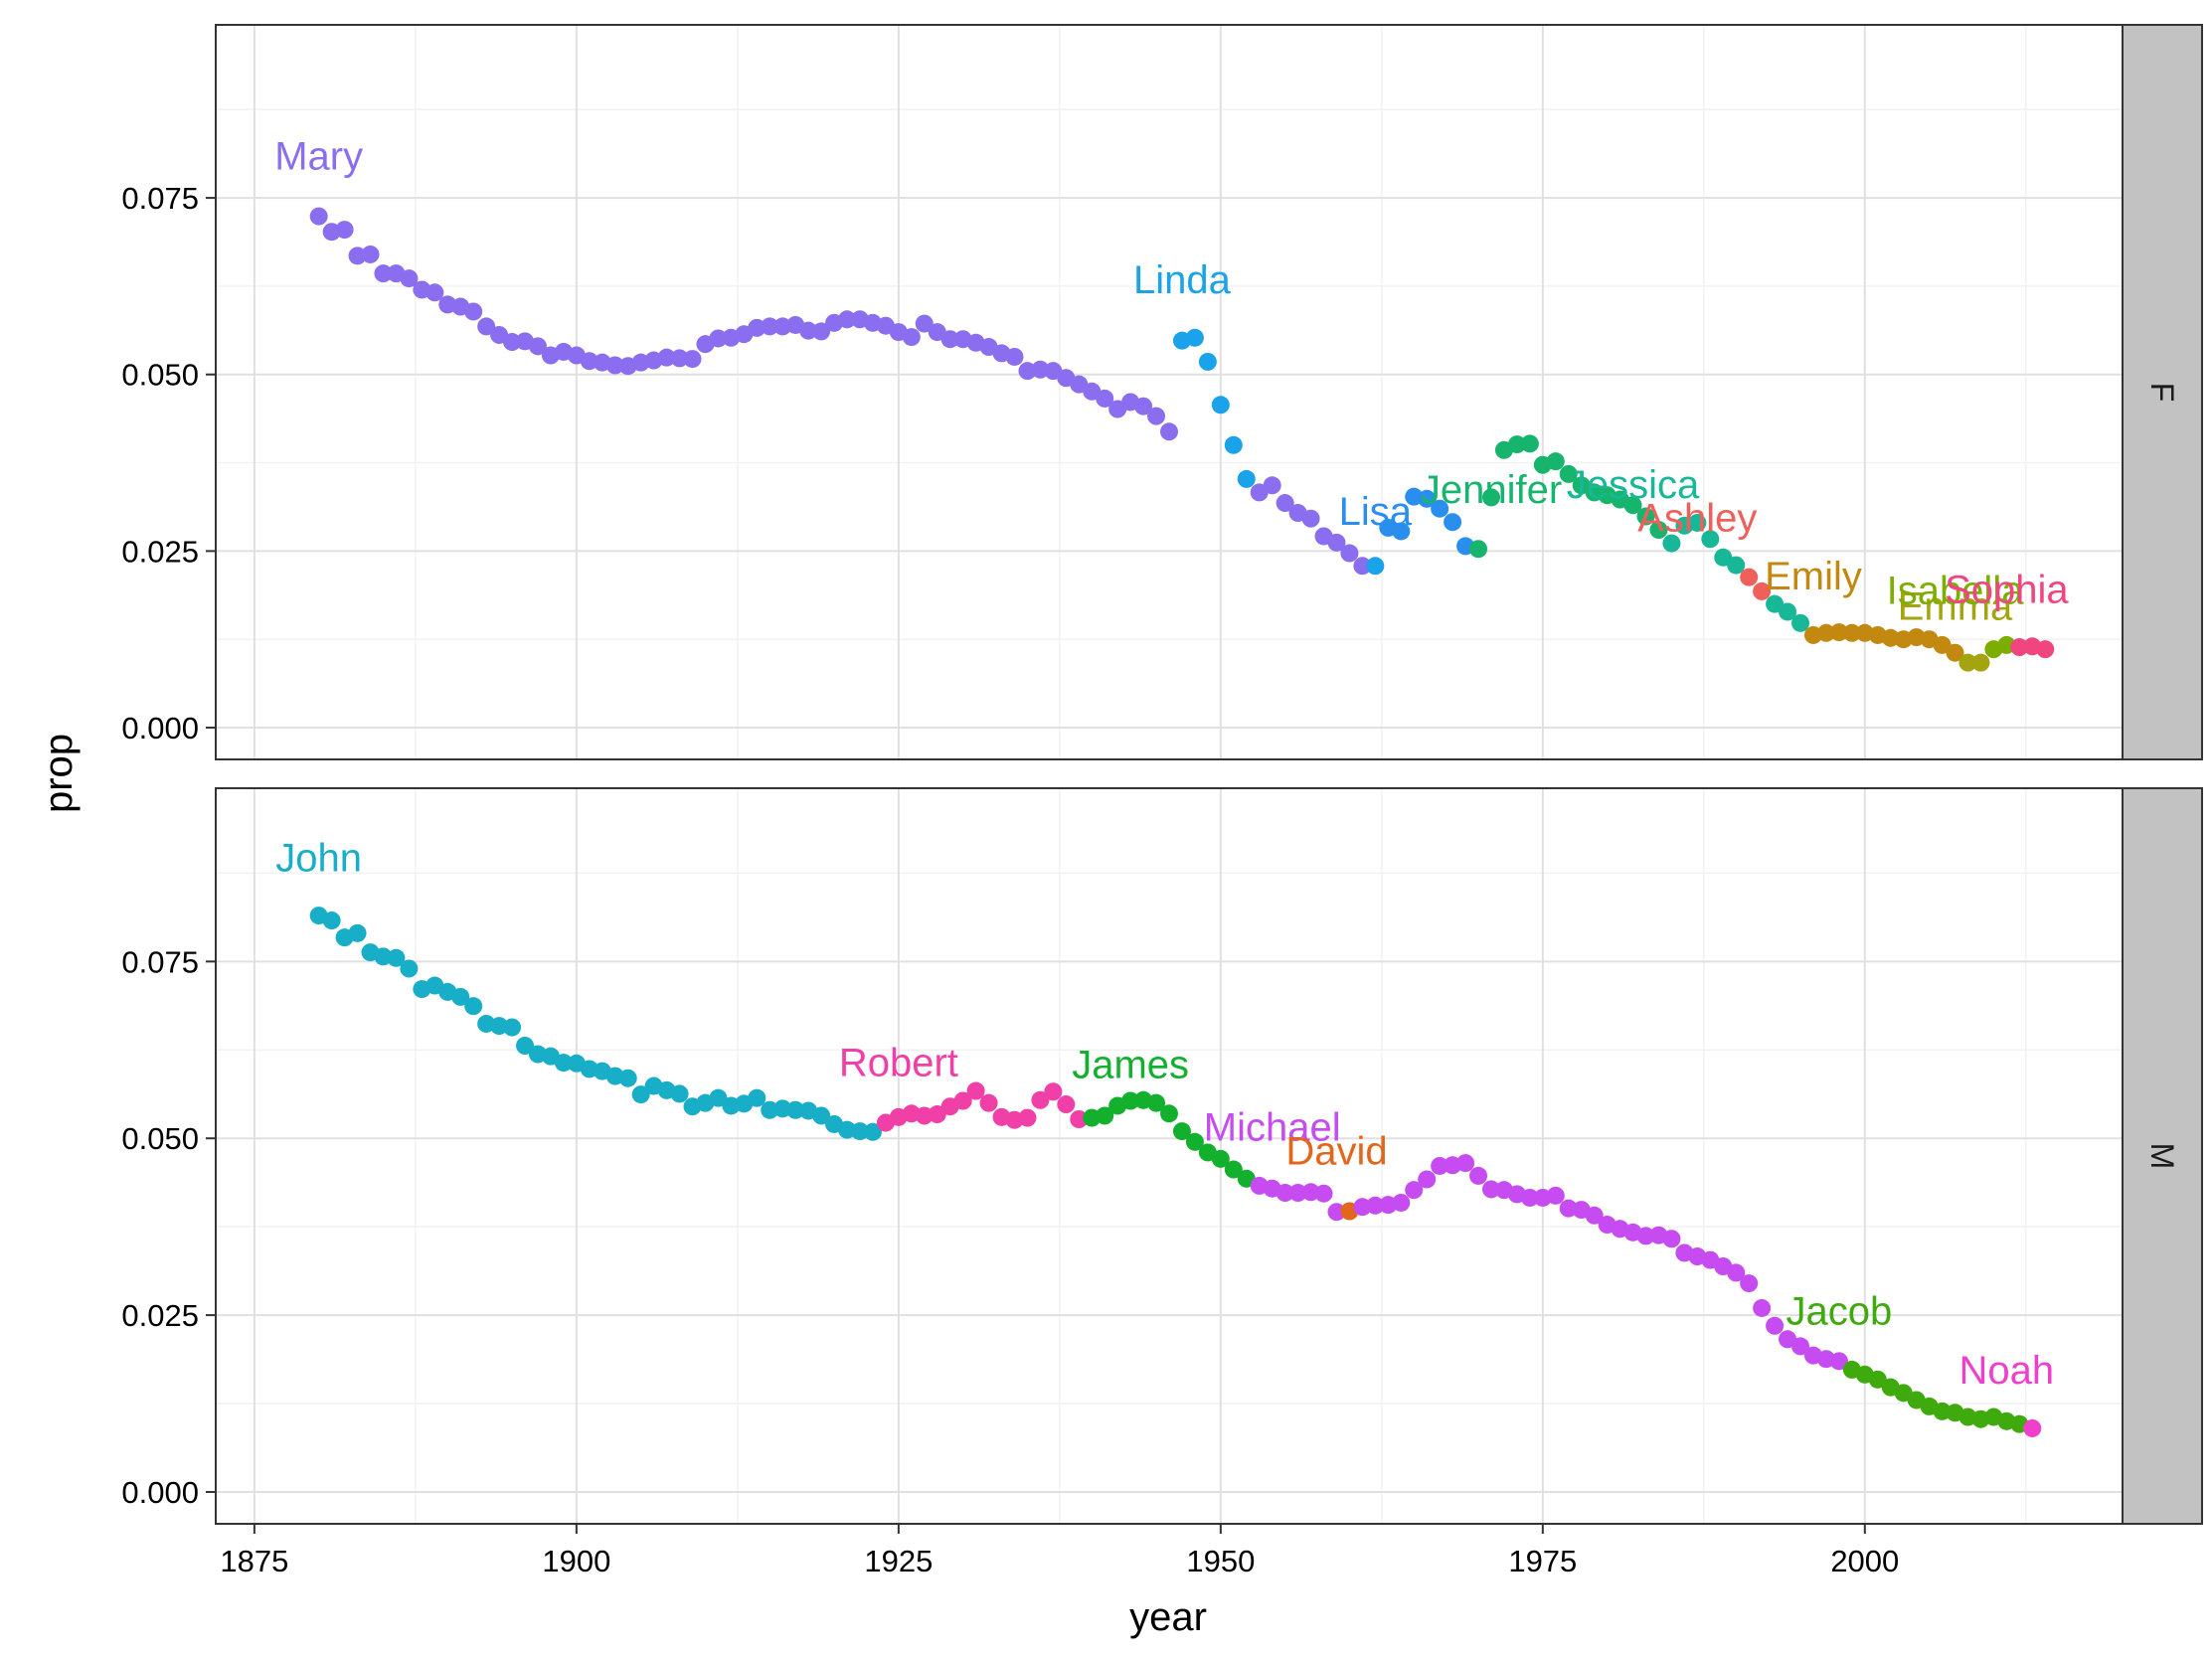 This screenshot has height=1656, width=2212. I want to click on facet-strip-label: M, so click(2162, 1156).